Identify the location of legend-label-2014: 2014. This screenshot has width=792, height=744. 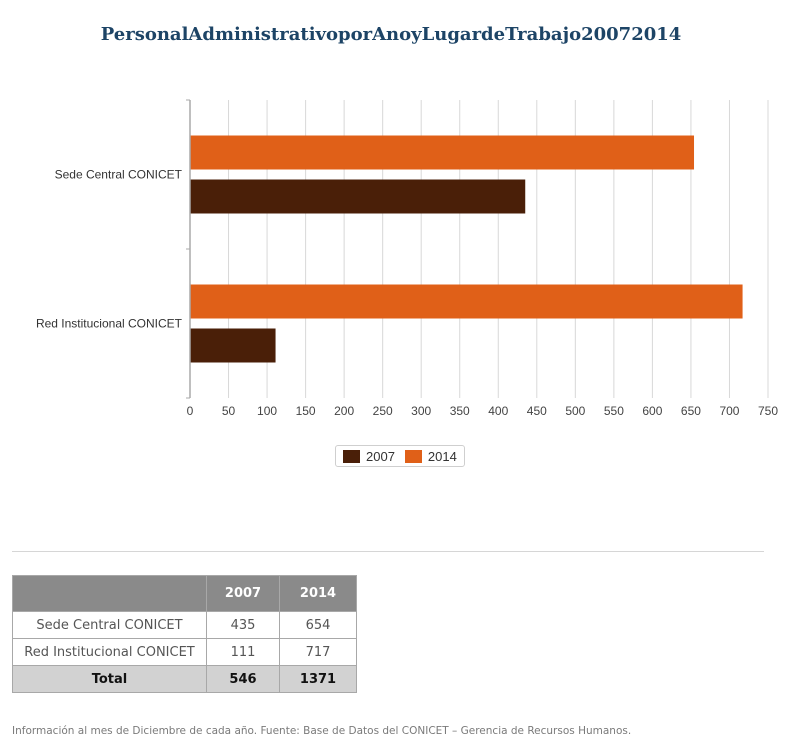
(442, 456).